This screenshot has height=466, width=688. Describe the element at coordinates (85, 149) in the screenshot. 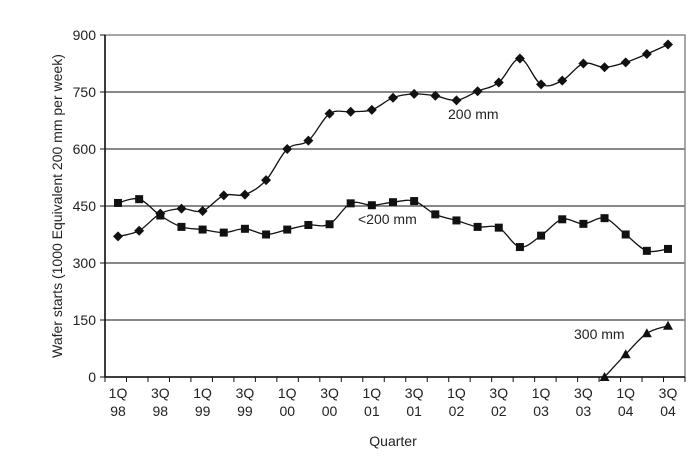

I see `y-tick-label: 600` at that location.